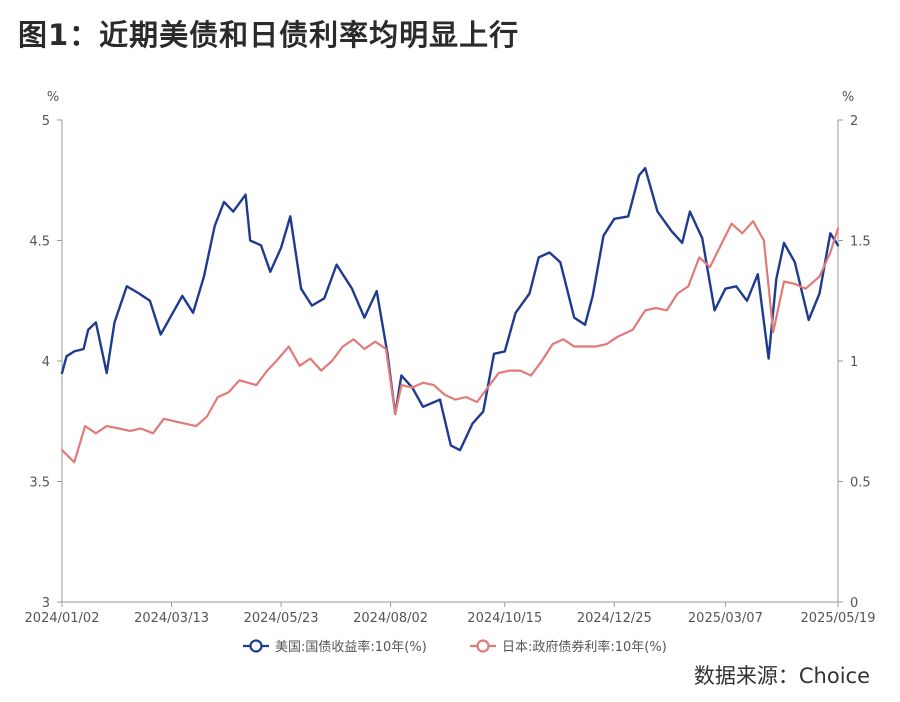 This screenshot has height=702, width=900. What do you see at coordinates (455, 647) in the screenshot?
I see `legend: 美国:国债收益率:10年(%) 日本:政府债券利率:10年(%)` at bounding box center [455, 647].